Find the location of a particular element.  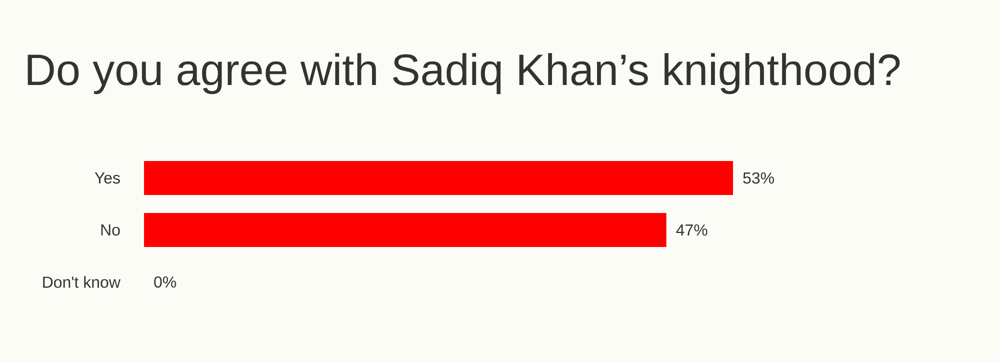

y-tick-label: Don't know is located at coordinates (81, 282).